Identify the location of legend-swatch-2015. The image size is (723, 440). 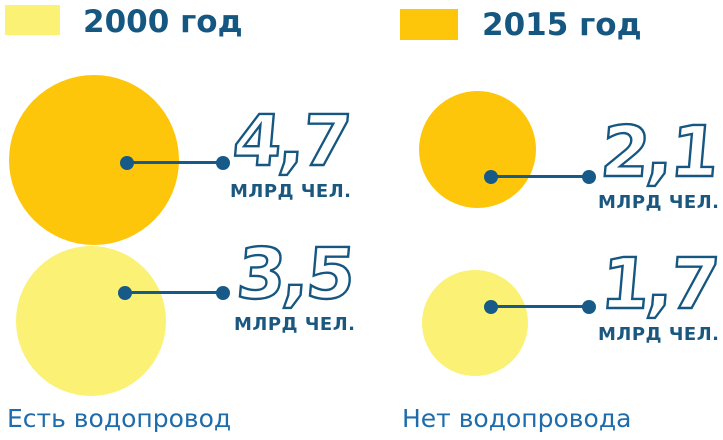
(429, 24).